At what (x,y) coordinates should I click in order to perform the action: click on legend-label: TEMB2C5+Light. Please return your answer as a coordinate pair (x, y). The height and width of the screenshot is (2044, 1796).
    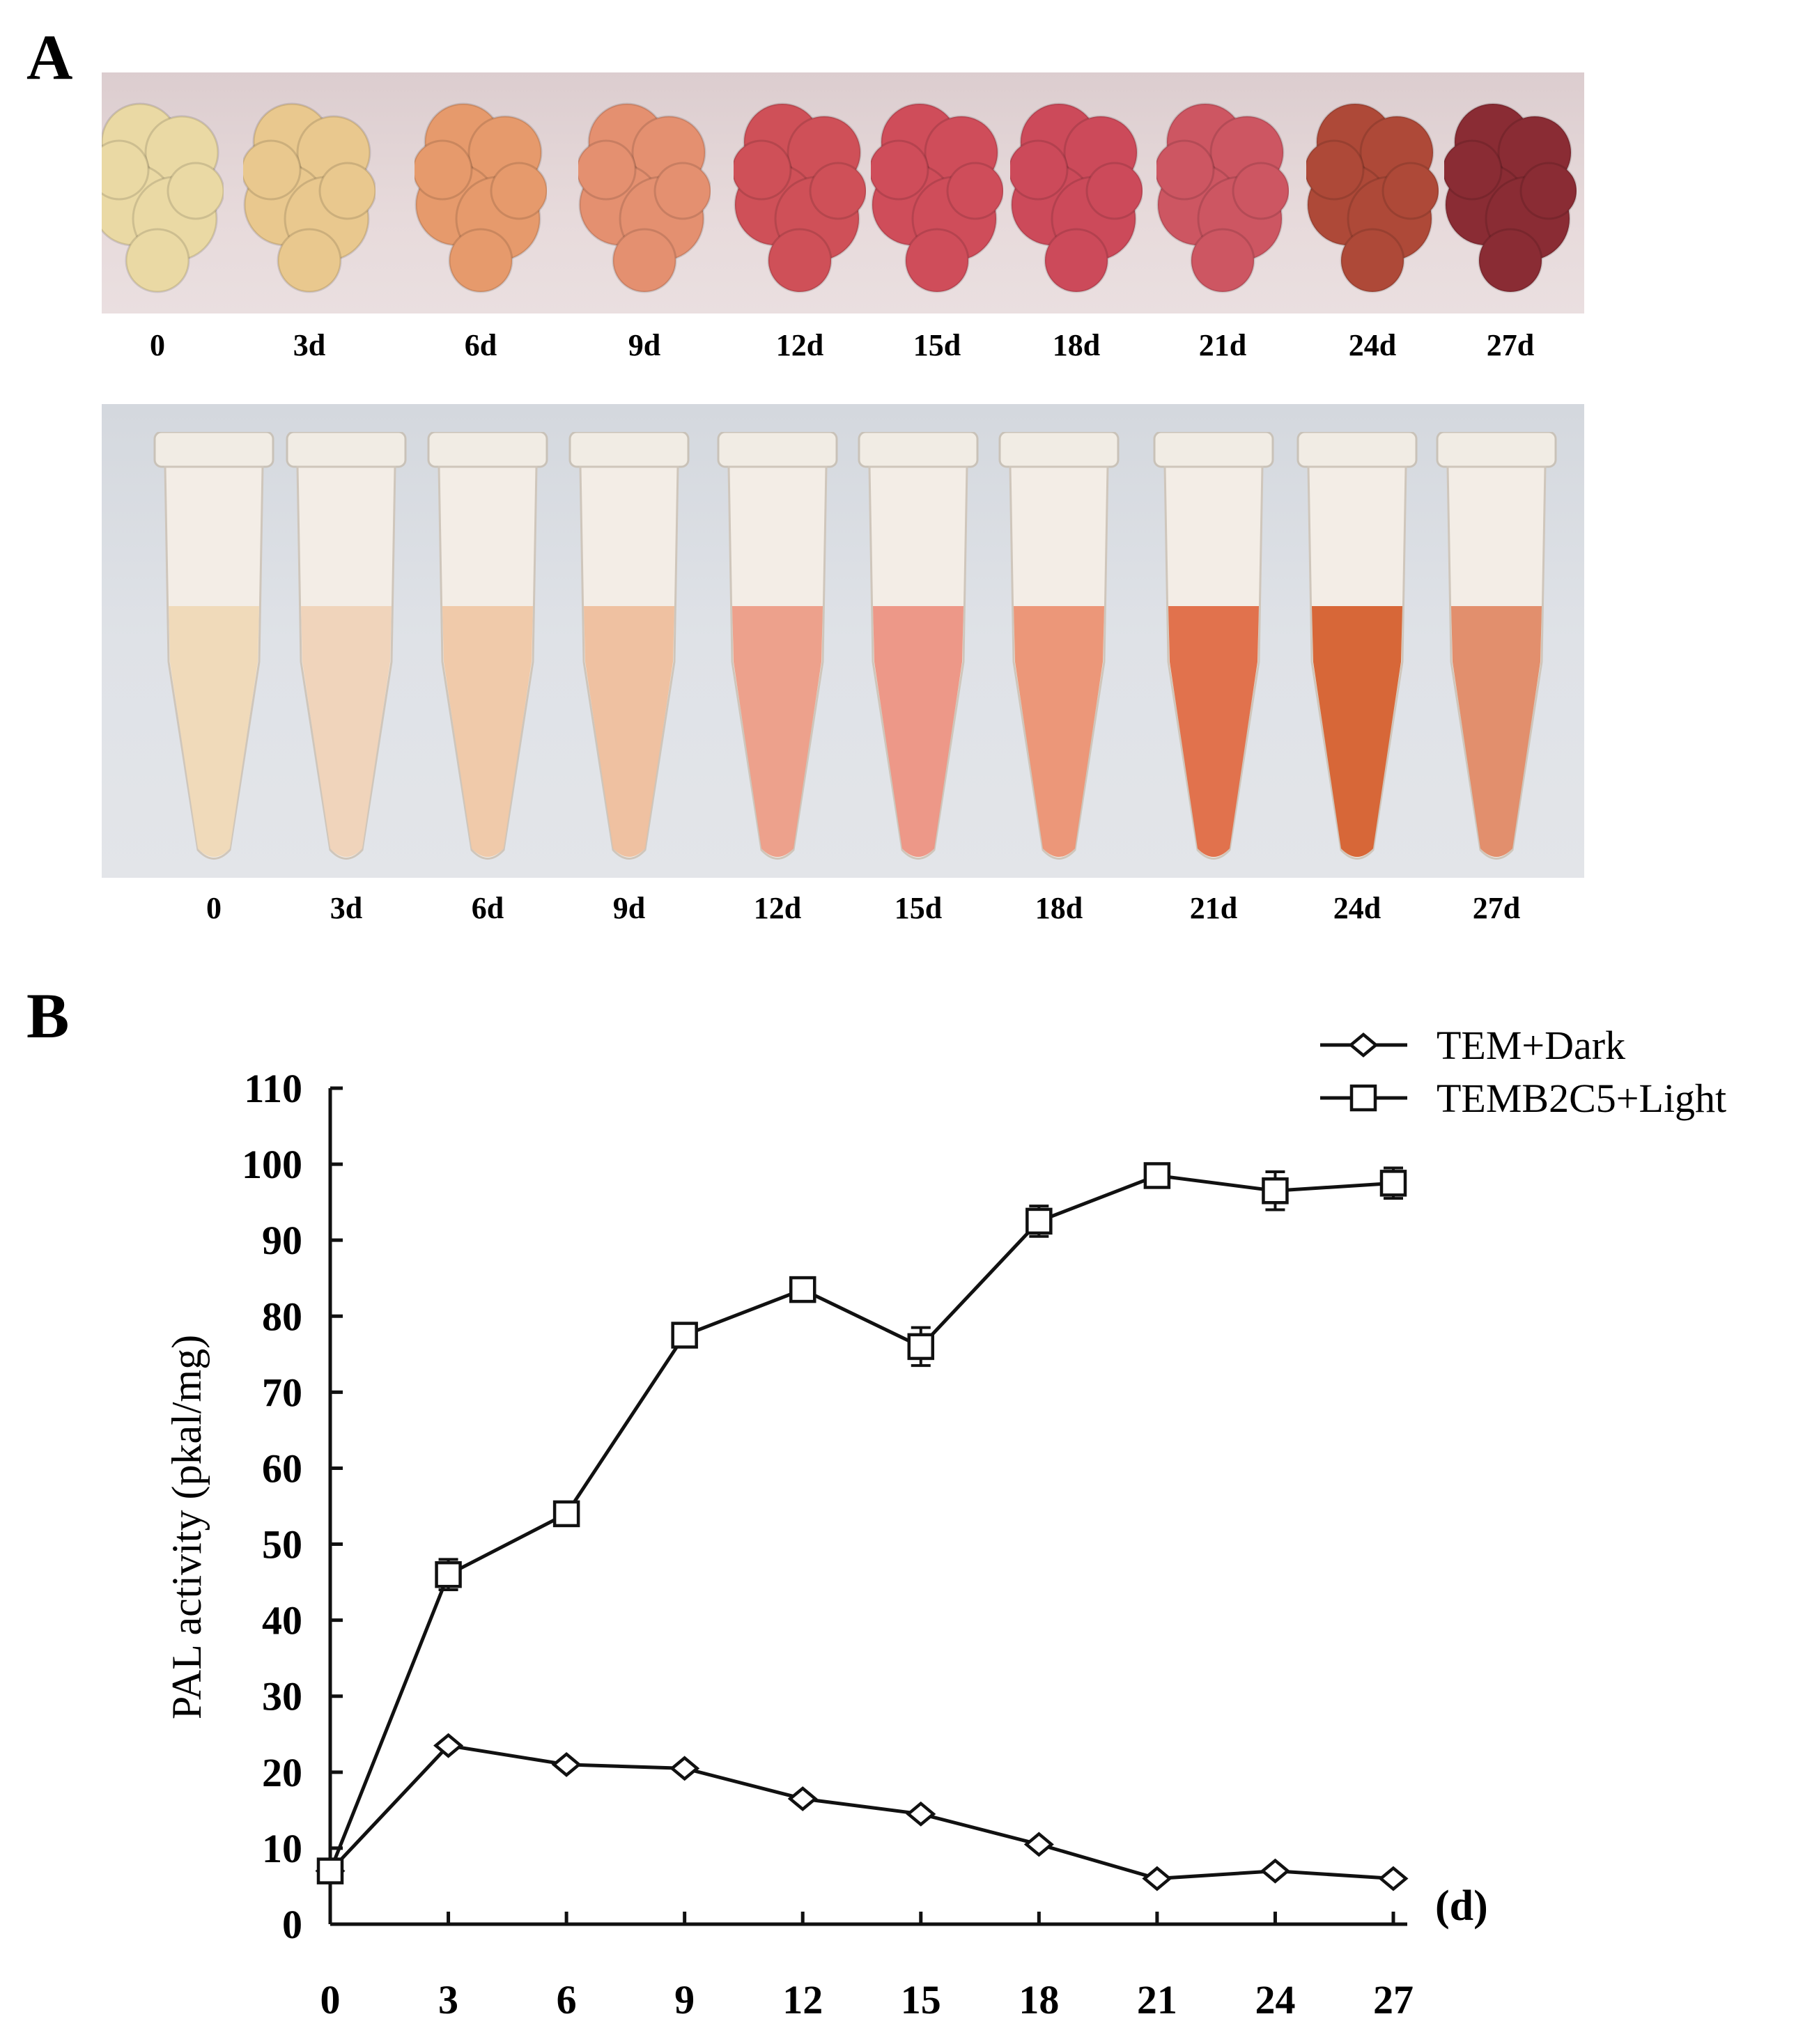
    Looking at the image, I should click on (1581, 1098).